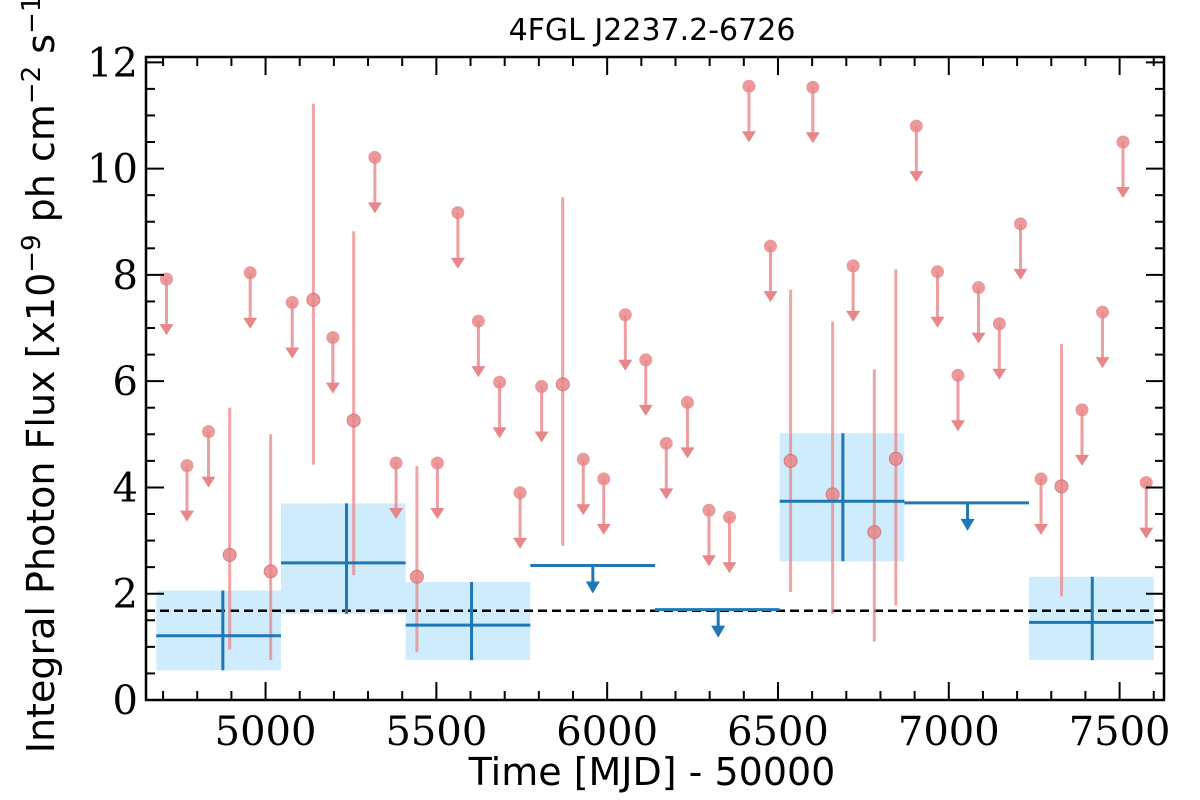 This screenshot has width=1200, height=800. I want to click on y-axis-label-exp1: −9, so click(32, 253).